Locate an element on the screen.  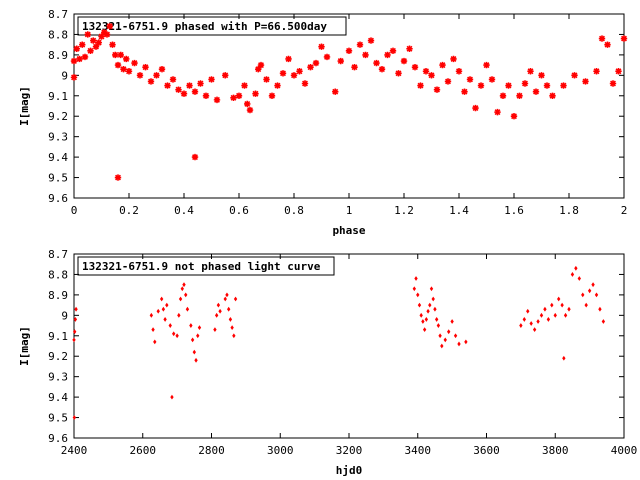
x-tick-label: 0.4 is located at coordinates (184, 210).